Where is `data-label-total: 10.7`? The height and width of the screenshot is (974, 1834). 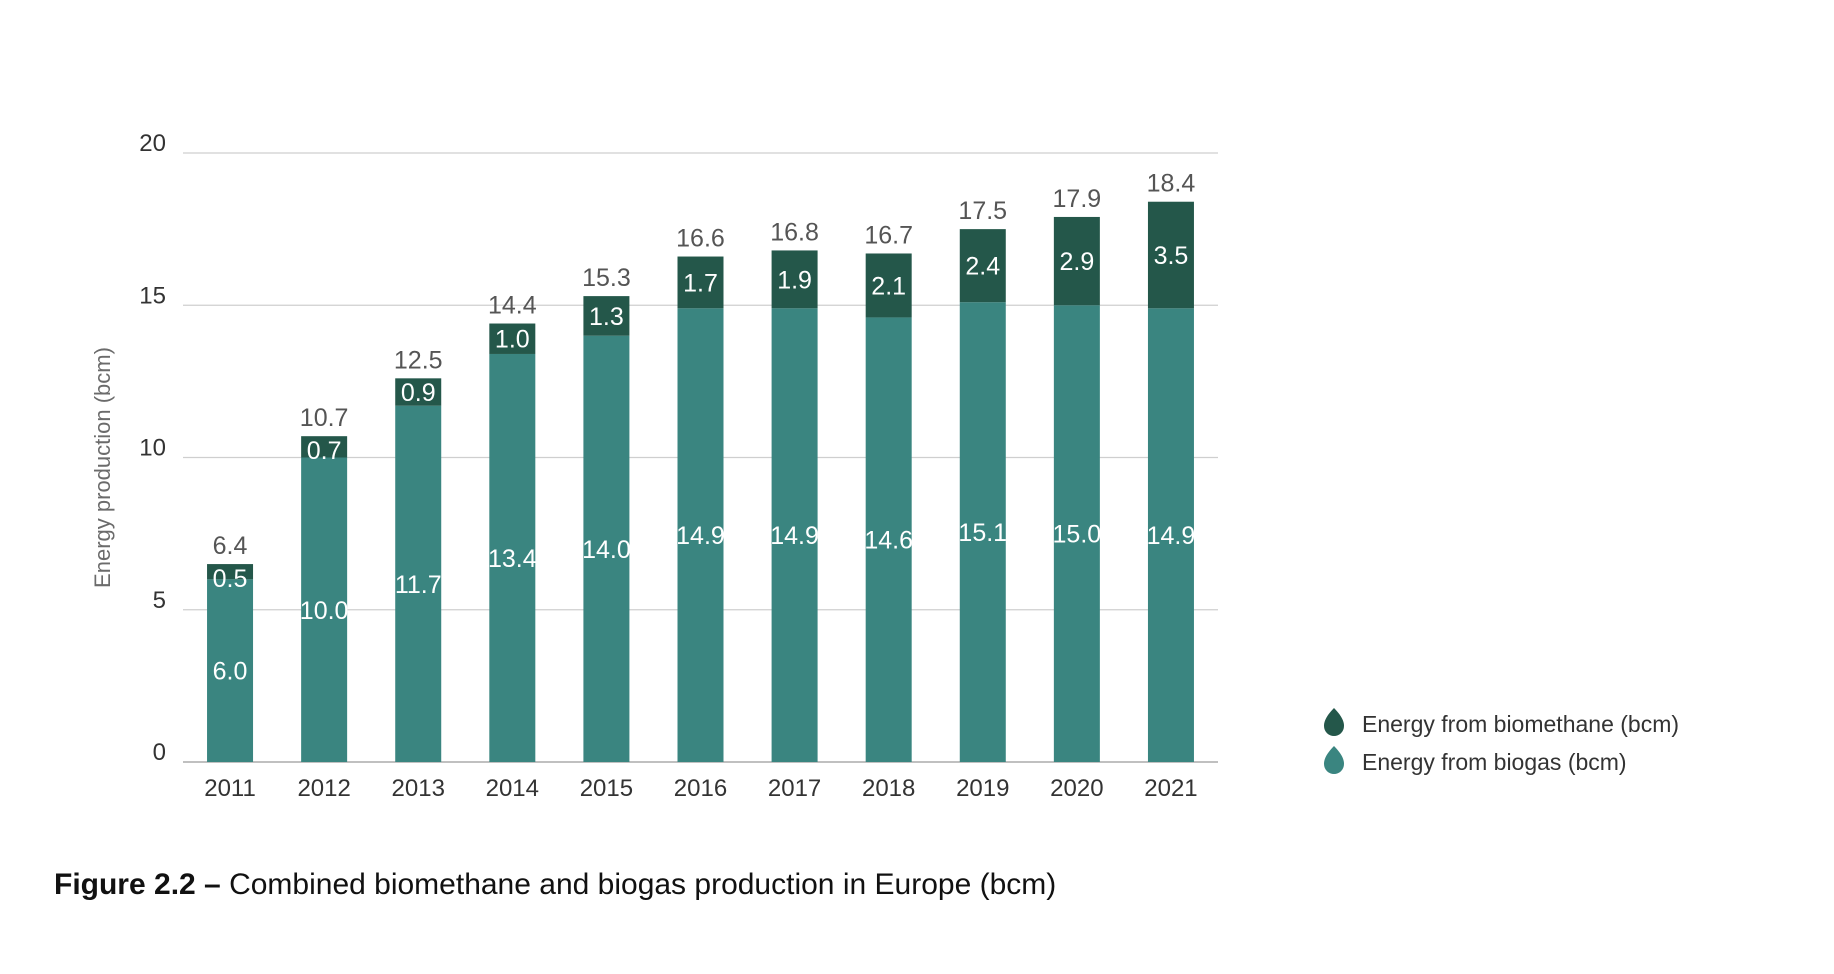 data-label-total: 10.7 is located at coordinates (324, 418).